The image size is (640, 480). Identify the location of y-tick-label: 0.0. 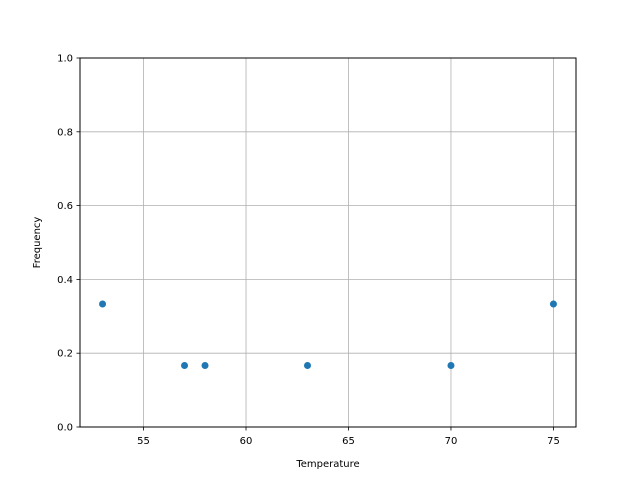
(65, 428).